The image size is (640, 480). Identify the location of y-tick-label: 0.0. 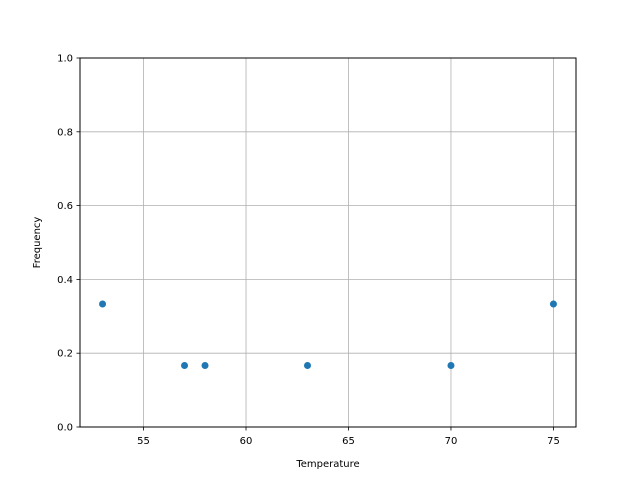
(65, 428).